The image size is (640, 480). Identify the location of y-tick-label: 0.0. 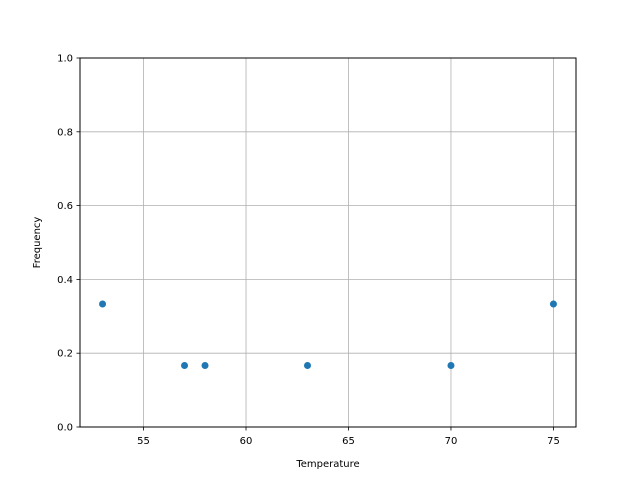
(65, 428).